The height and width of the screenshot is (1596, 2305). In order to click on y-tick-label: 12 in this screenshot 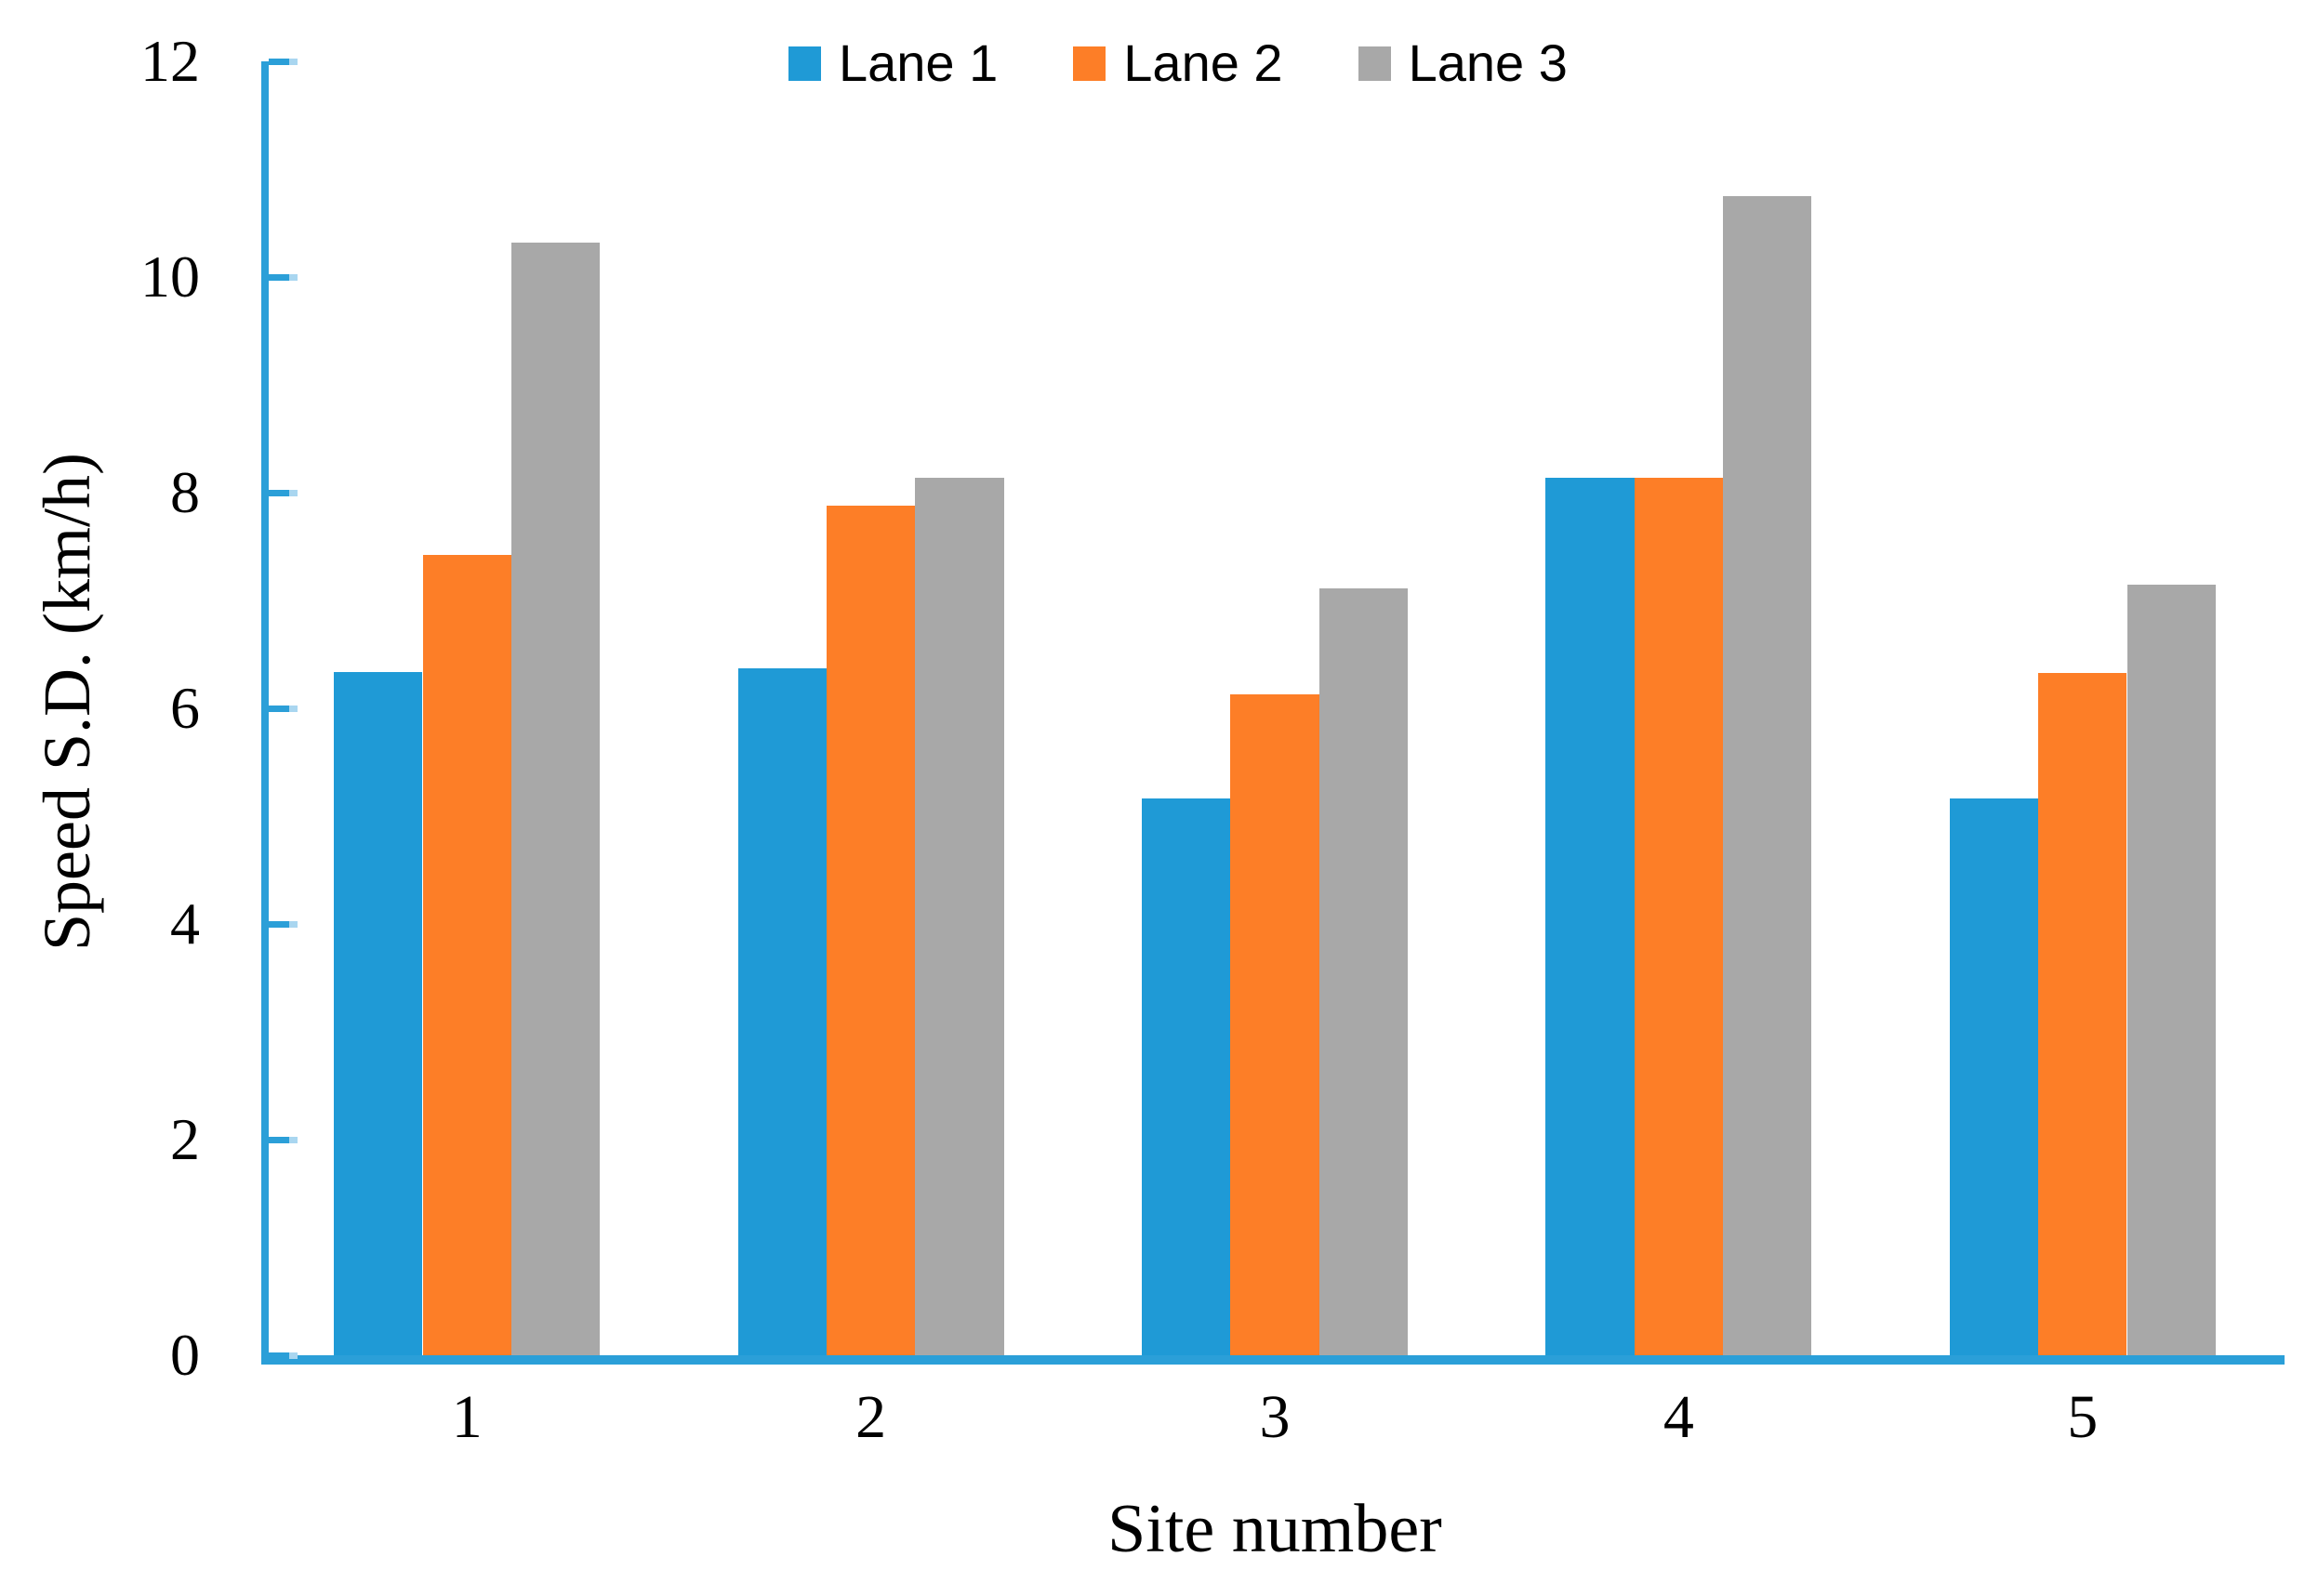, I will do `click(170, 61)`.